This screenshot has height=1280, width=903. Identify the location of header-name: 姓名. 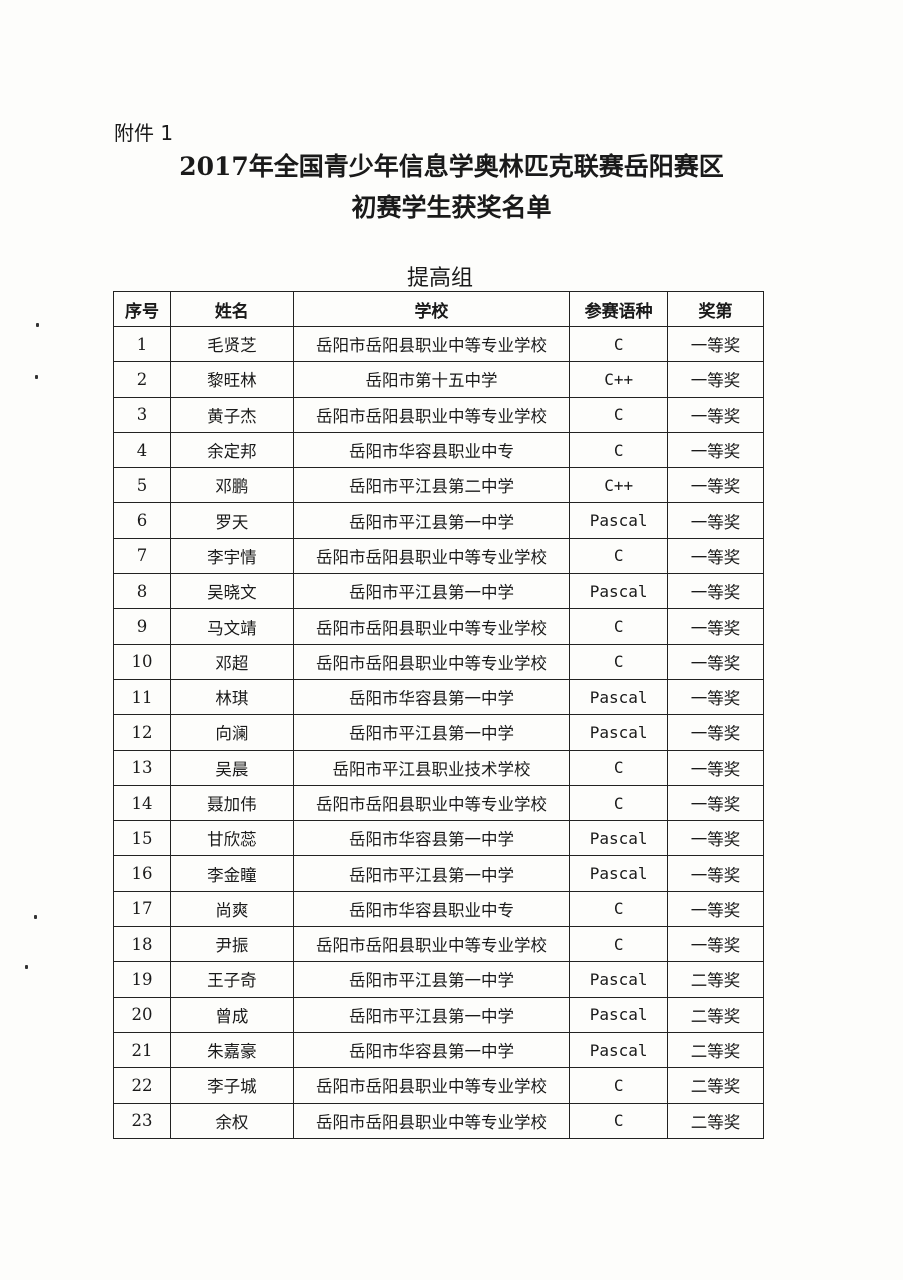
(231, 309).